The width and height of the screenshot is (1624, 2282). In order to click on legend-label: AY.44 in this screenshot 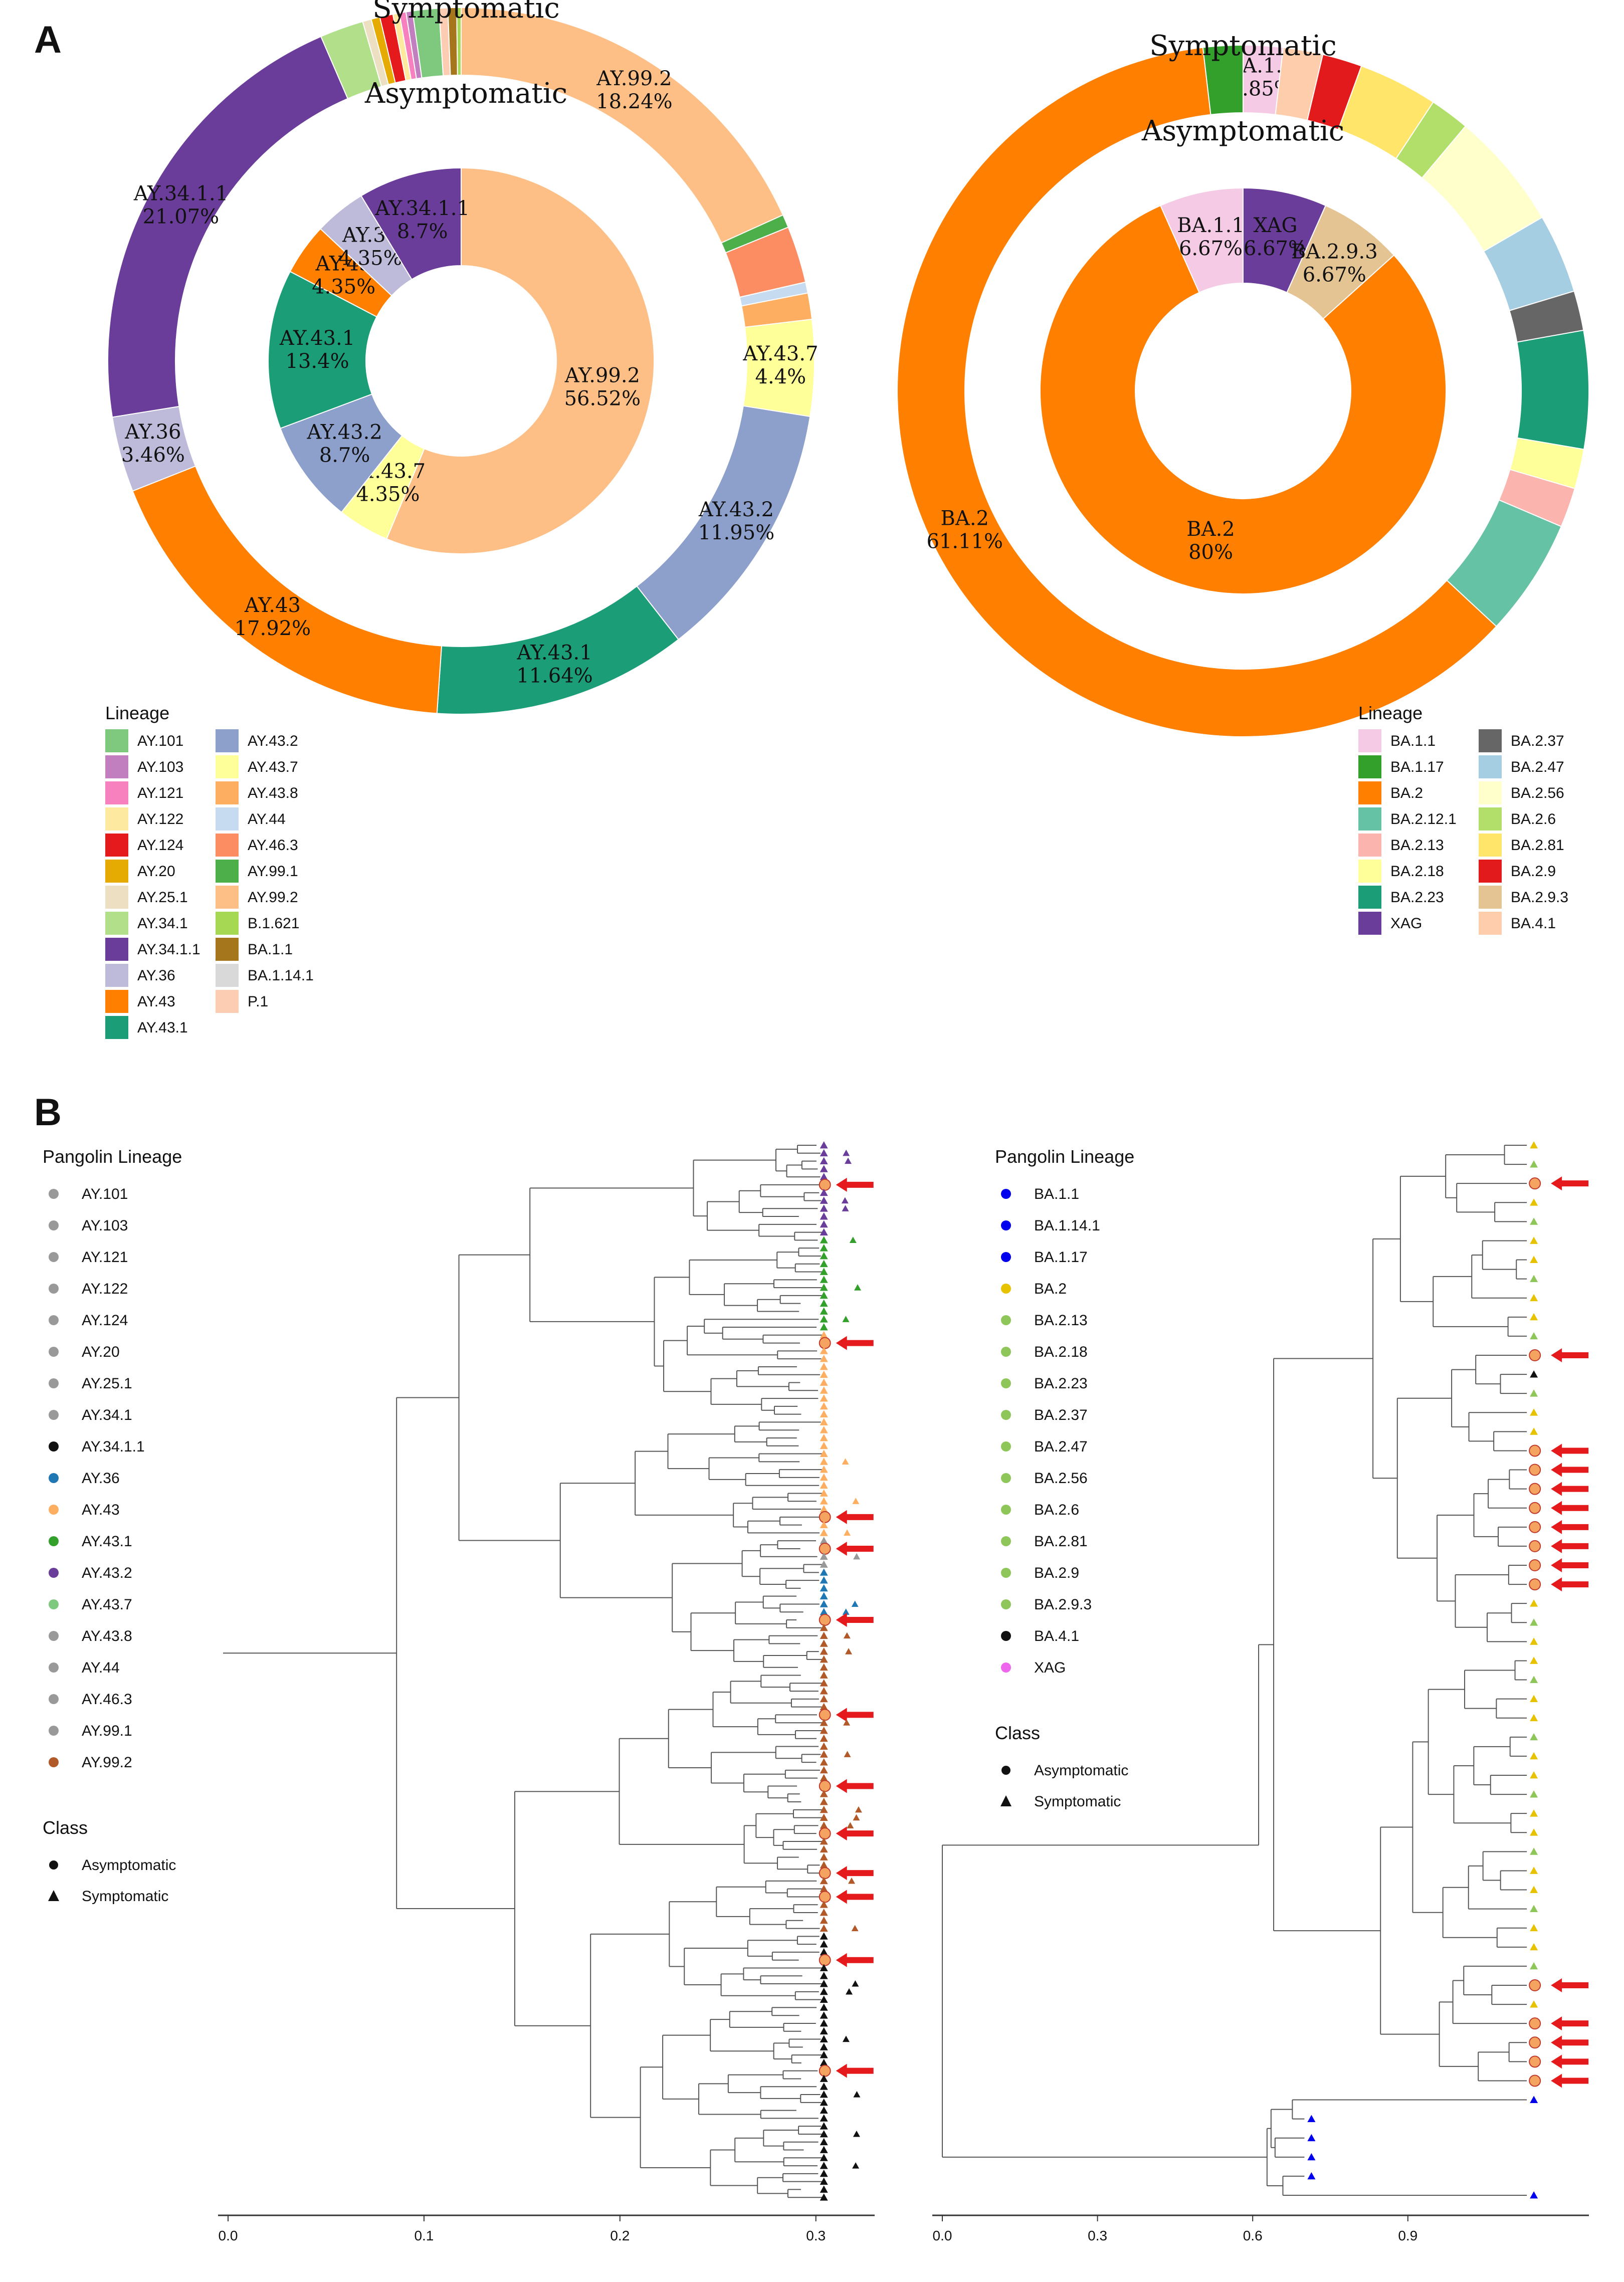, I will do `click(101, 1668)`.